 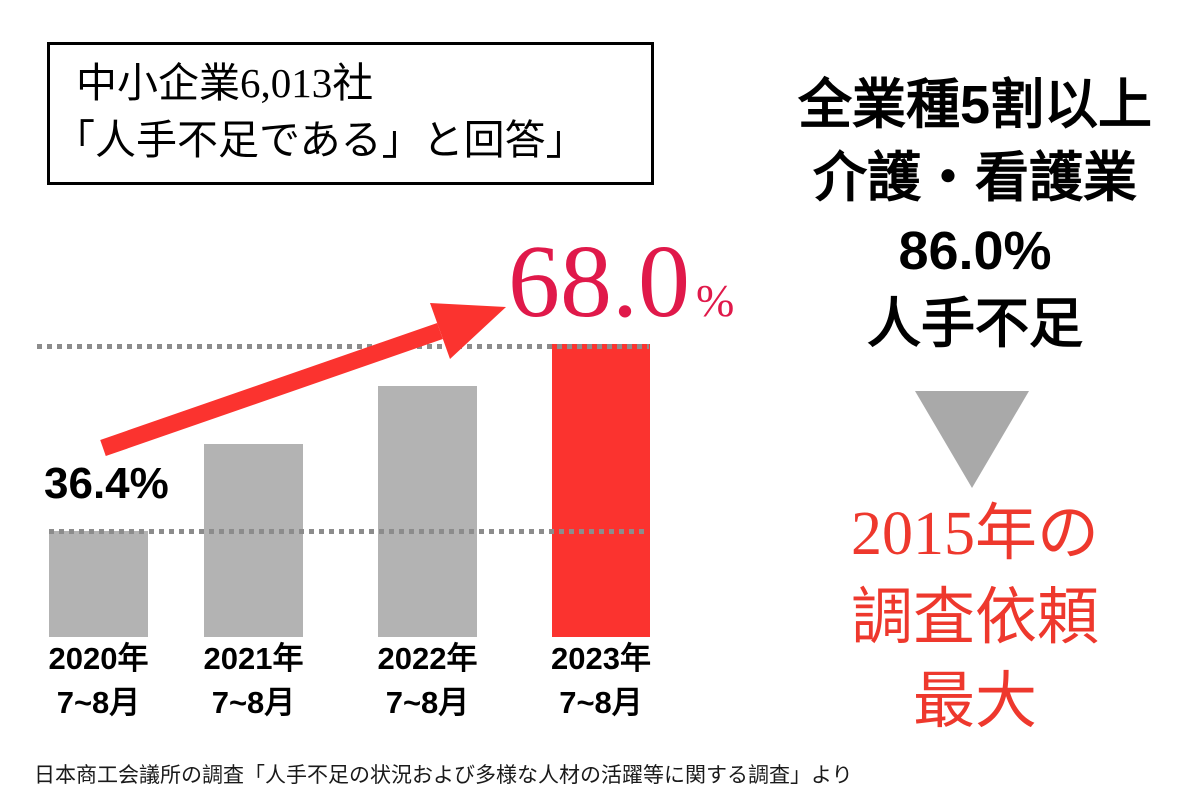 I want to click on heading-line-3: 86.0%, so click(x=975, y=251).